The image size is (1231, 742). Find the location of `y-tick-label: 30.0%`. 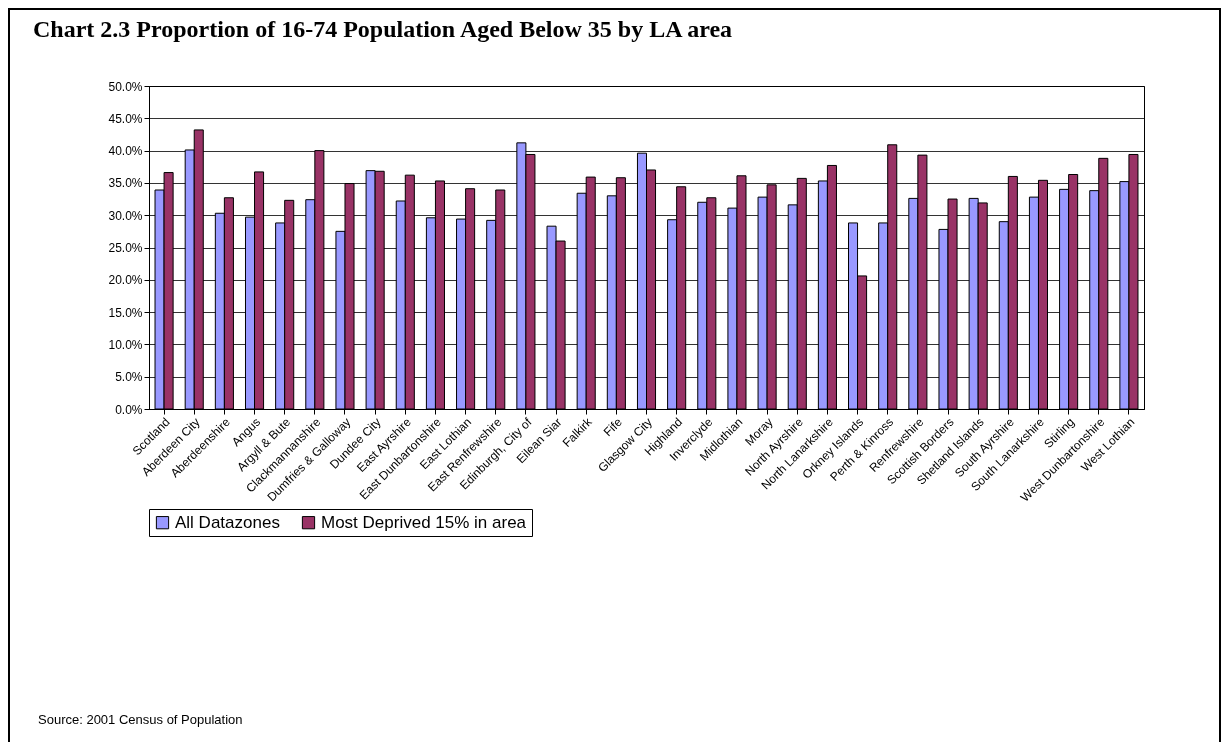

y-tick-label: 30.0% is located at coordinates (125, 215).